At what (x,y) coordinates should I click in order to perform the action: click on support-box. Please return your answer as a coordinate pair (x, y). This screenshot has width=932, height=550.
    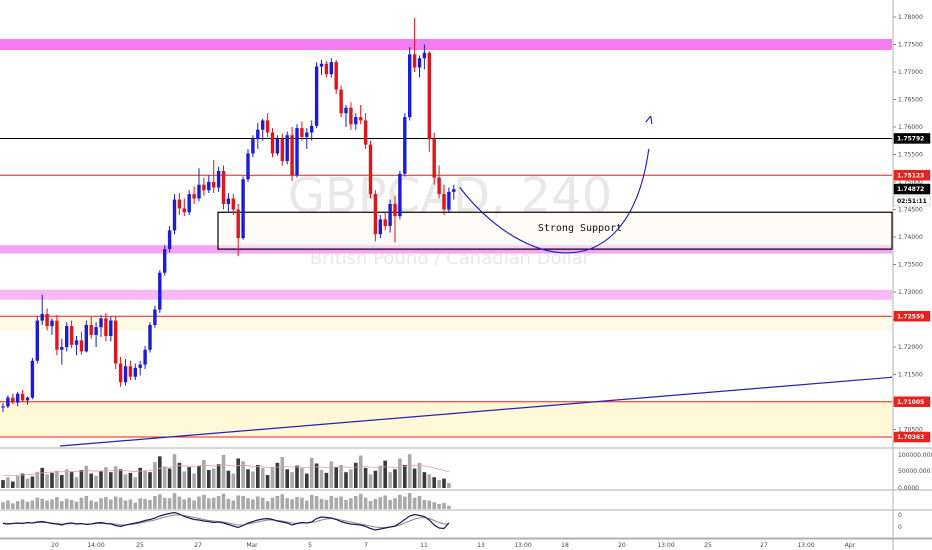
    Looking at the image, I should click on (555, 230).